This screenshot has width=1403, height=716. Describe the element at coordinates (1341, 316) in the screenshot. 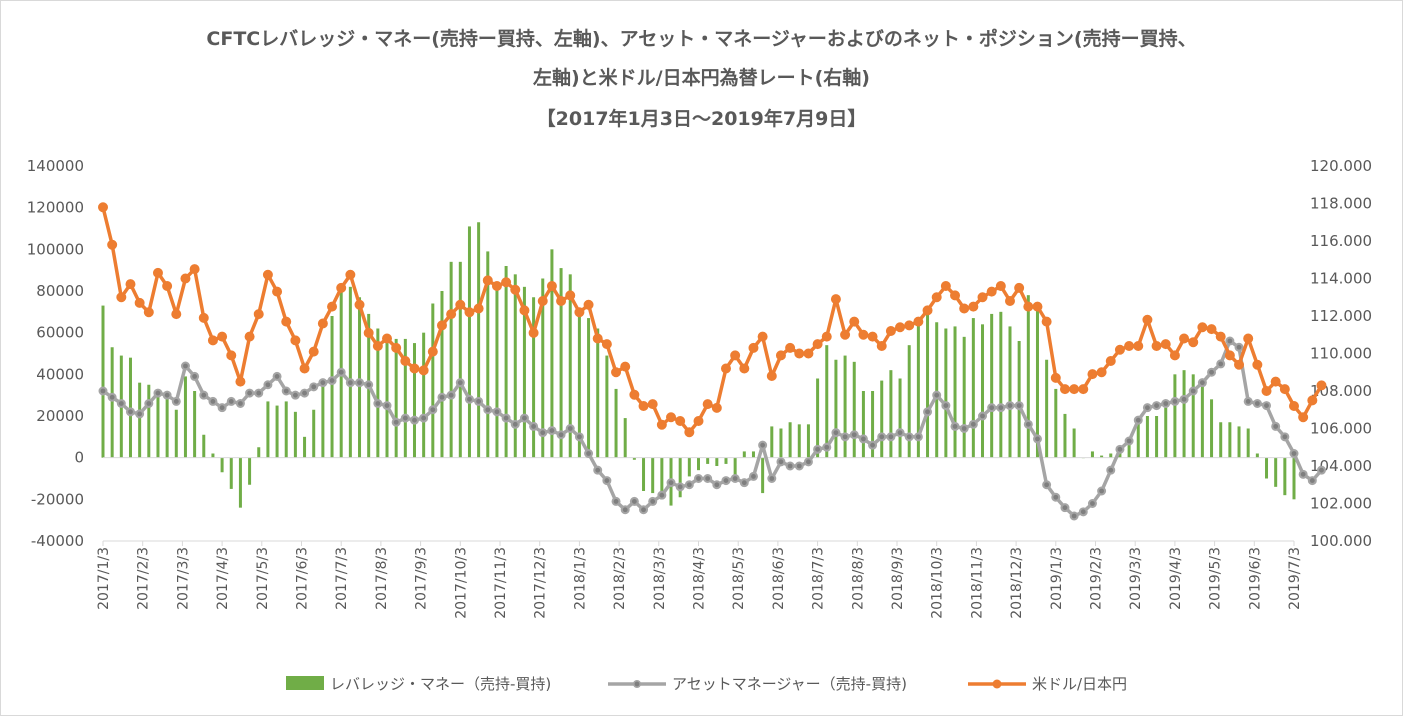

I see `right-tick-label: 112.000` at that location.